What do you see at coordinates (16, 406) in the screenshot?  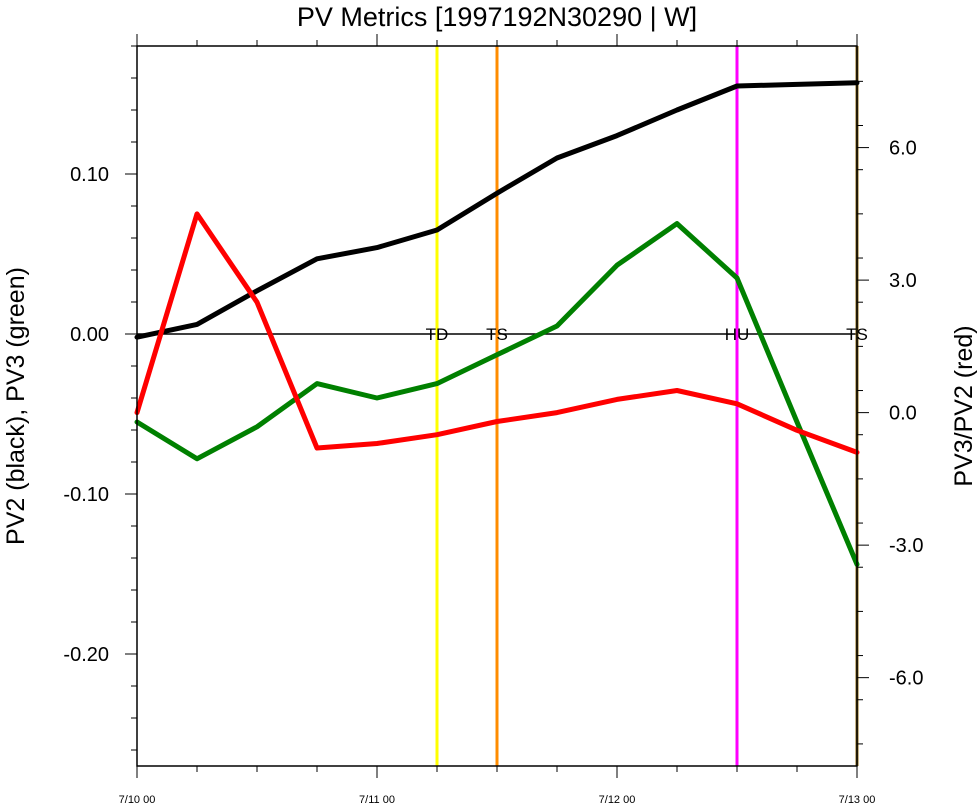 I see `left-axis-label: PV2 (black), PV3 (green)` at bounding box center [16, 406].